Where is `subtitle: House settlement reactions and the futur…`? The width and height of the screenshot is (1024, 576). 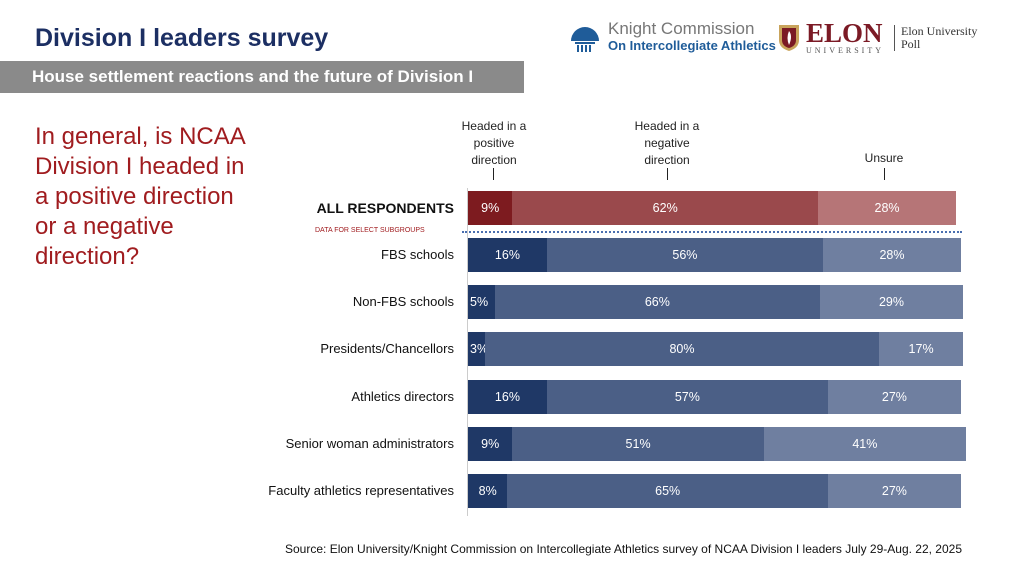
subtitle: House settlement reactions and the futur… is located at coordinates (253, 76).